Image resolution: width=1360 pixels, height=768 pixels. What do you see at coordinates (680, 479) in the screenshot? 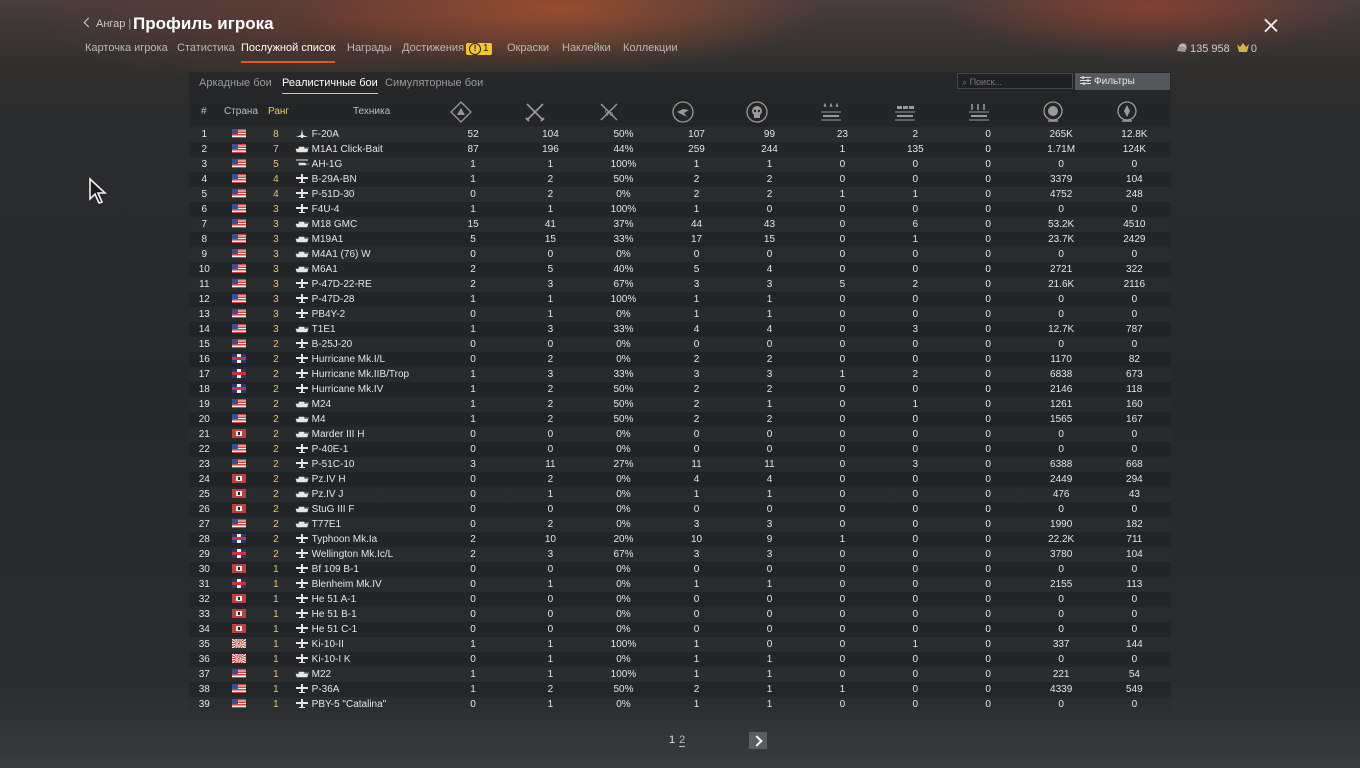
I see `table-row: 24 2 Pz.IV H 0 2 0% 4 4 0 0 0 2449 294` at bounding box center [680, 479].